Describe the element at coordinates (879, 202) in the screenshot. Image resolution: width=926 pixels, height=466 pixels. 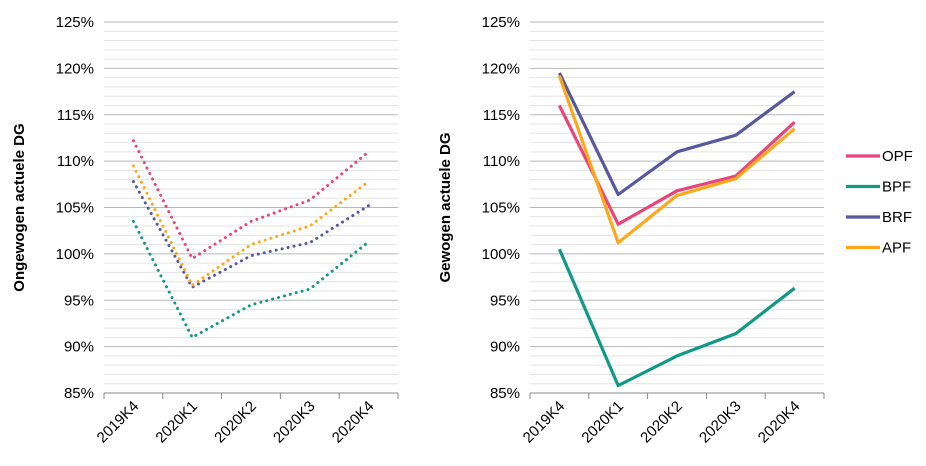
I see `legend: OPF BPF BRF APF` at that location.